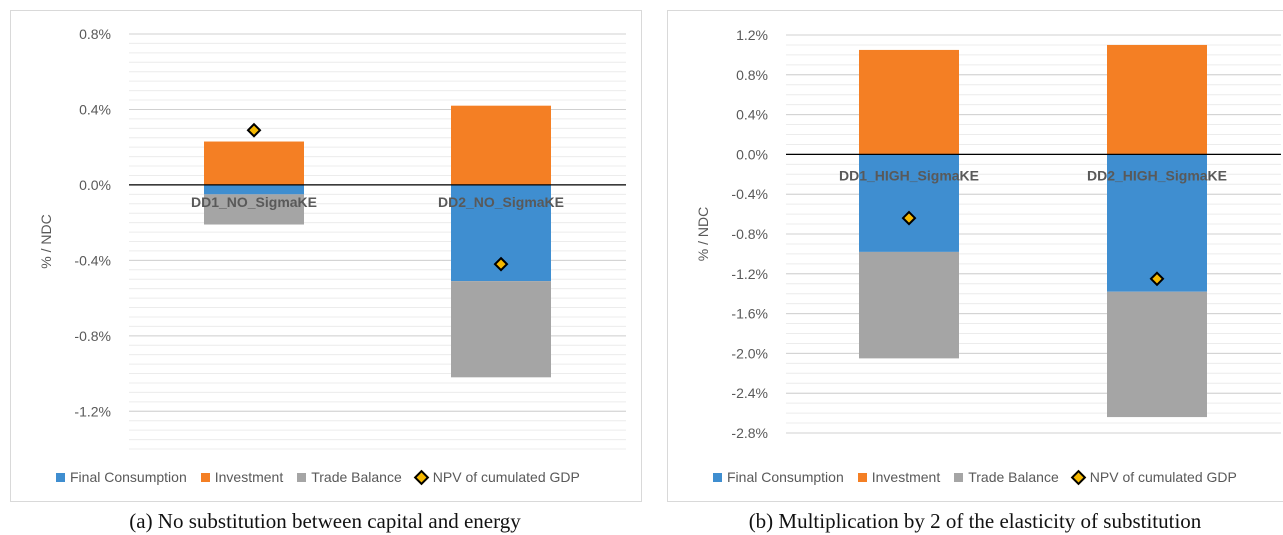 This screenshot has width=1283, height=535. I want to click on category-label: DD1_HIGH_SigmaKE, so click(909, 175).